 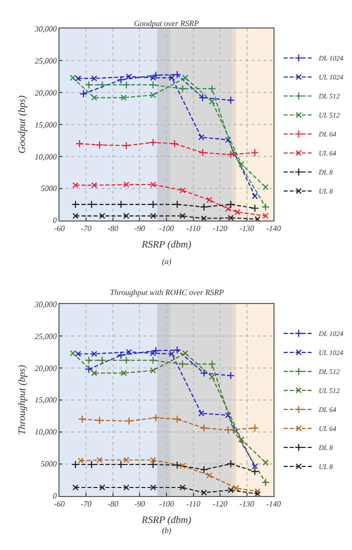 What do you see at coordinates (45, 336) in the screenshot?
I see `y-tick-label: 25,000` at bounding box center [45, 336].